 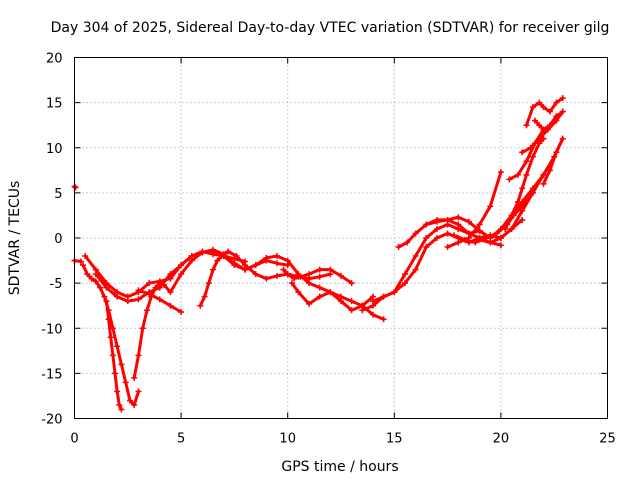 I want to click on y-axis-label: SDTVAR / TECUs, so click(x=15, y=238).